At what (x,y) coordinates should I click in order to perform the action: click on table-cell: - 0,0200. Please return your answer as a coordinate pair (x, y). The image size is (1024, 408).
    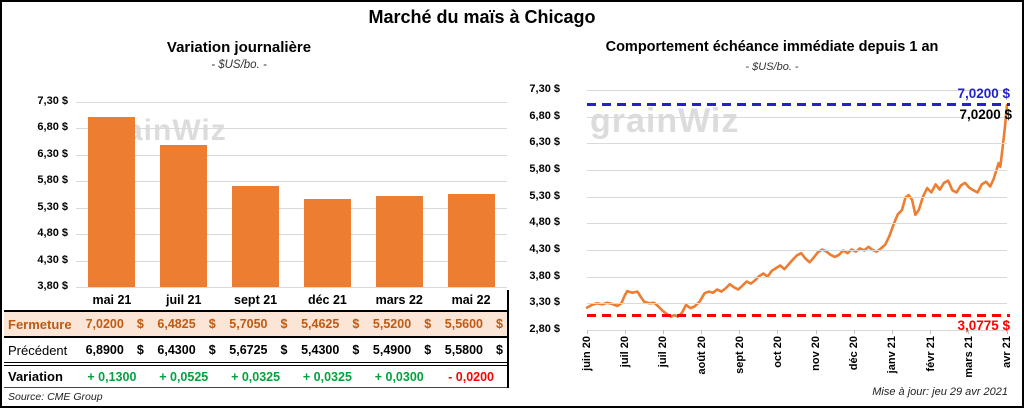
    Looking at the image, I should click on (471, 376).